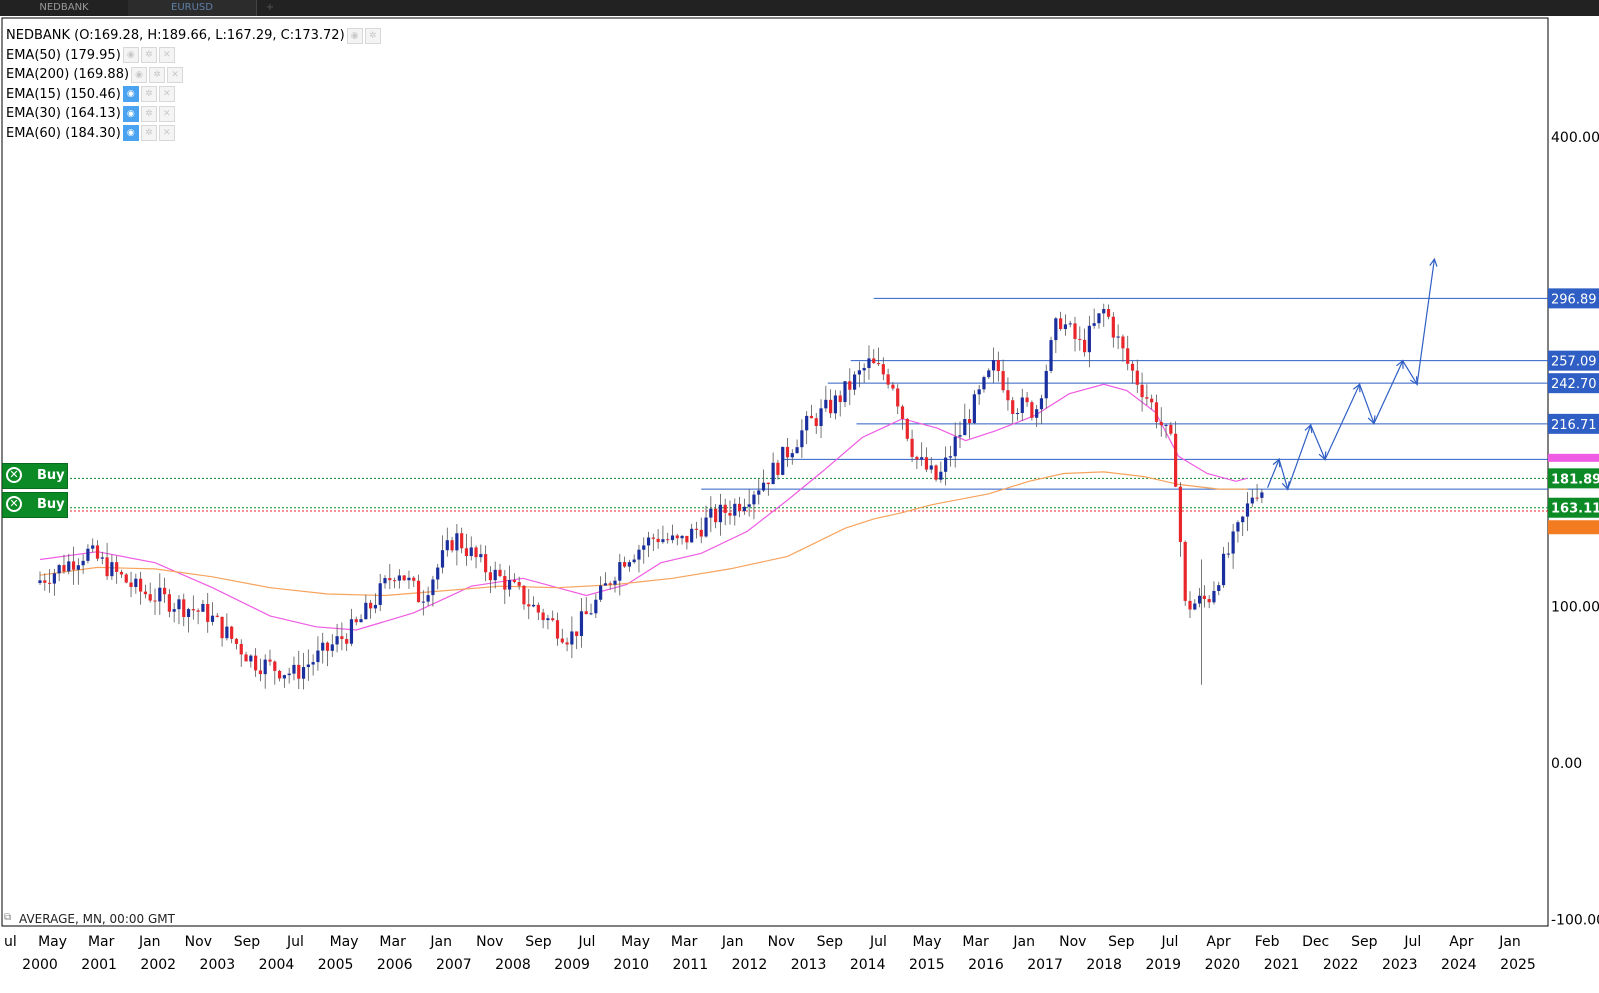 The height and width of the screenshot is (993, 1599). What do you see at coordinates (643, 534) in the screenshot?
I see `ema-line-orange` at bounding box center [643, 534].